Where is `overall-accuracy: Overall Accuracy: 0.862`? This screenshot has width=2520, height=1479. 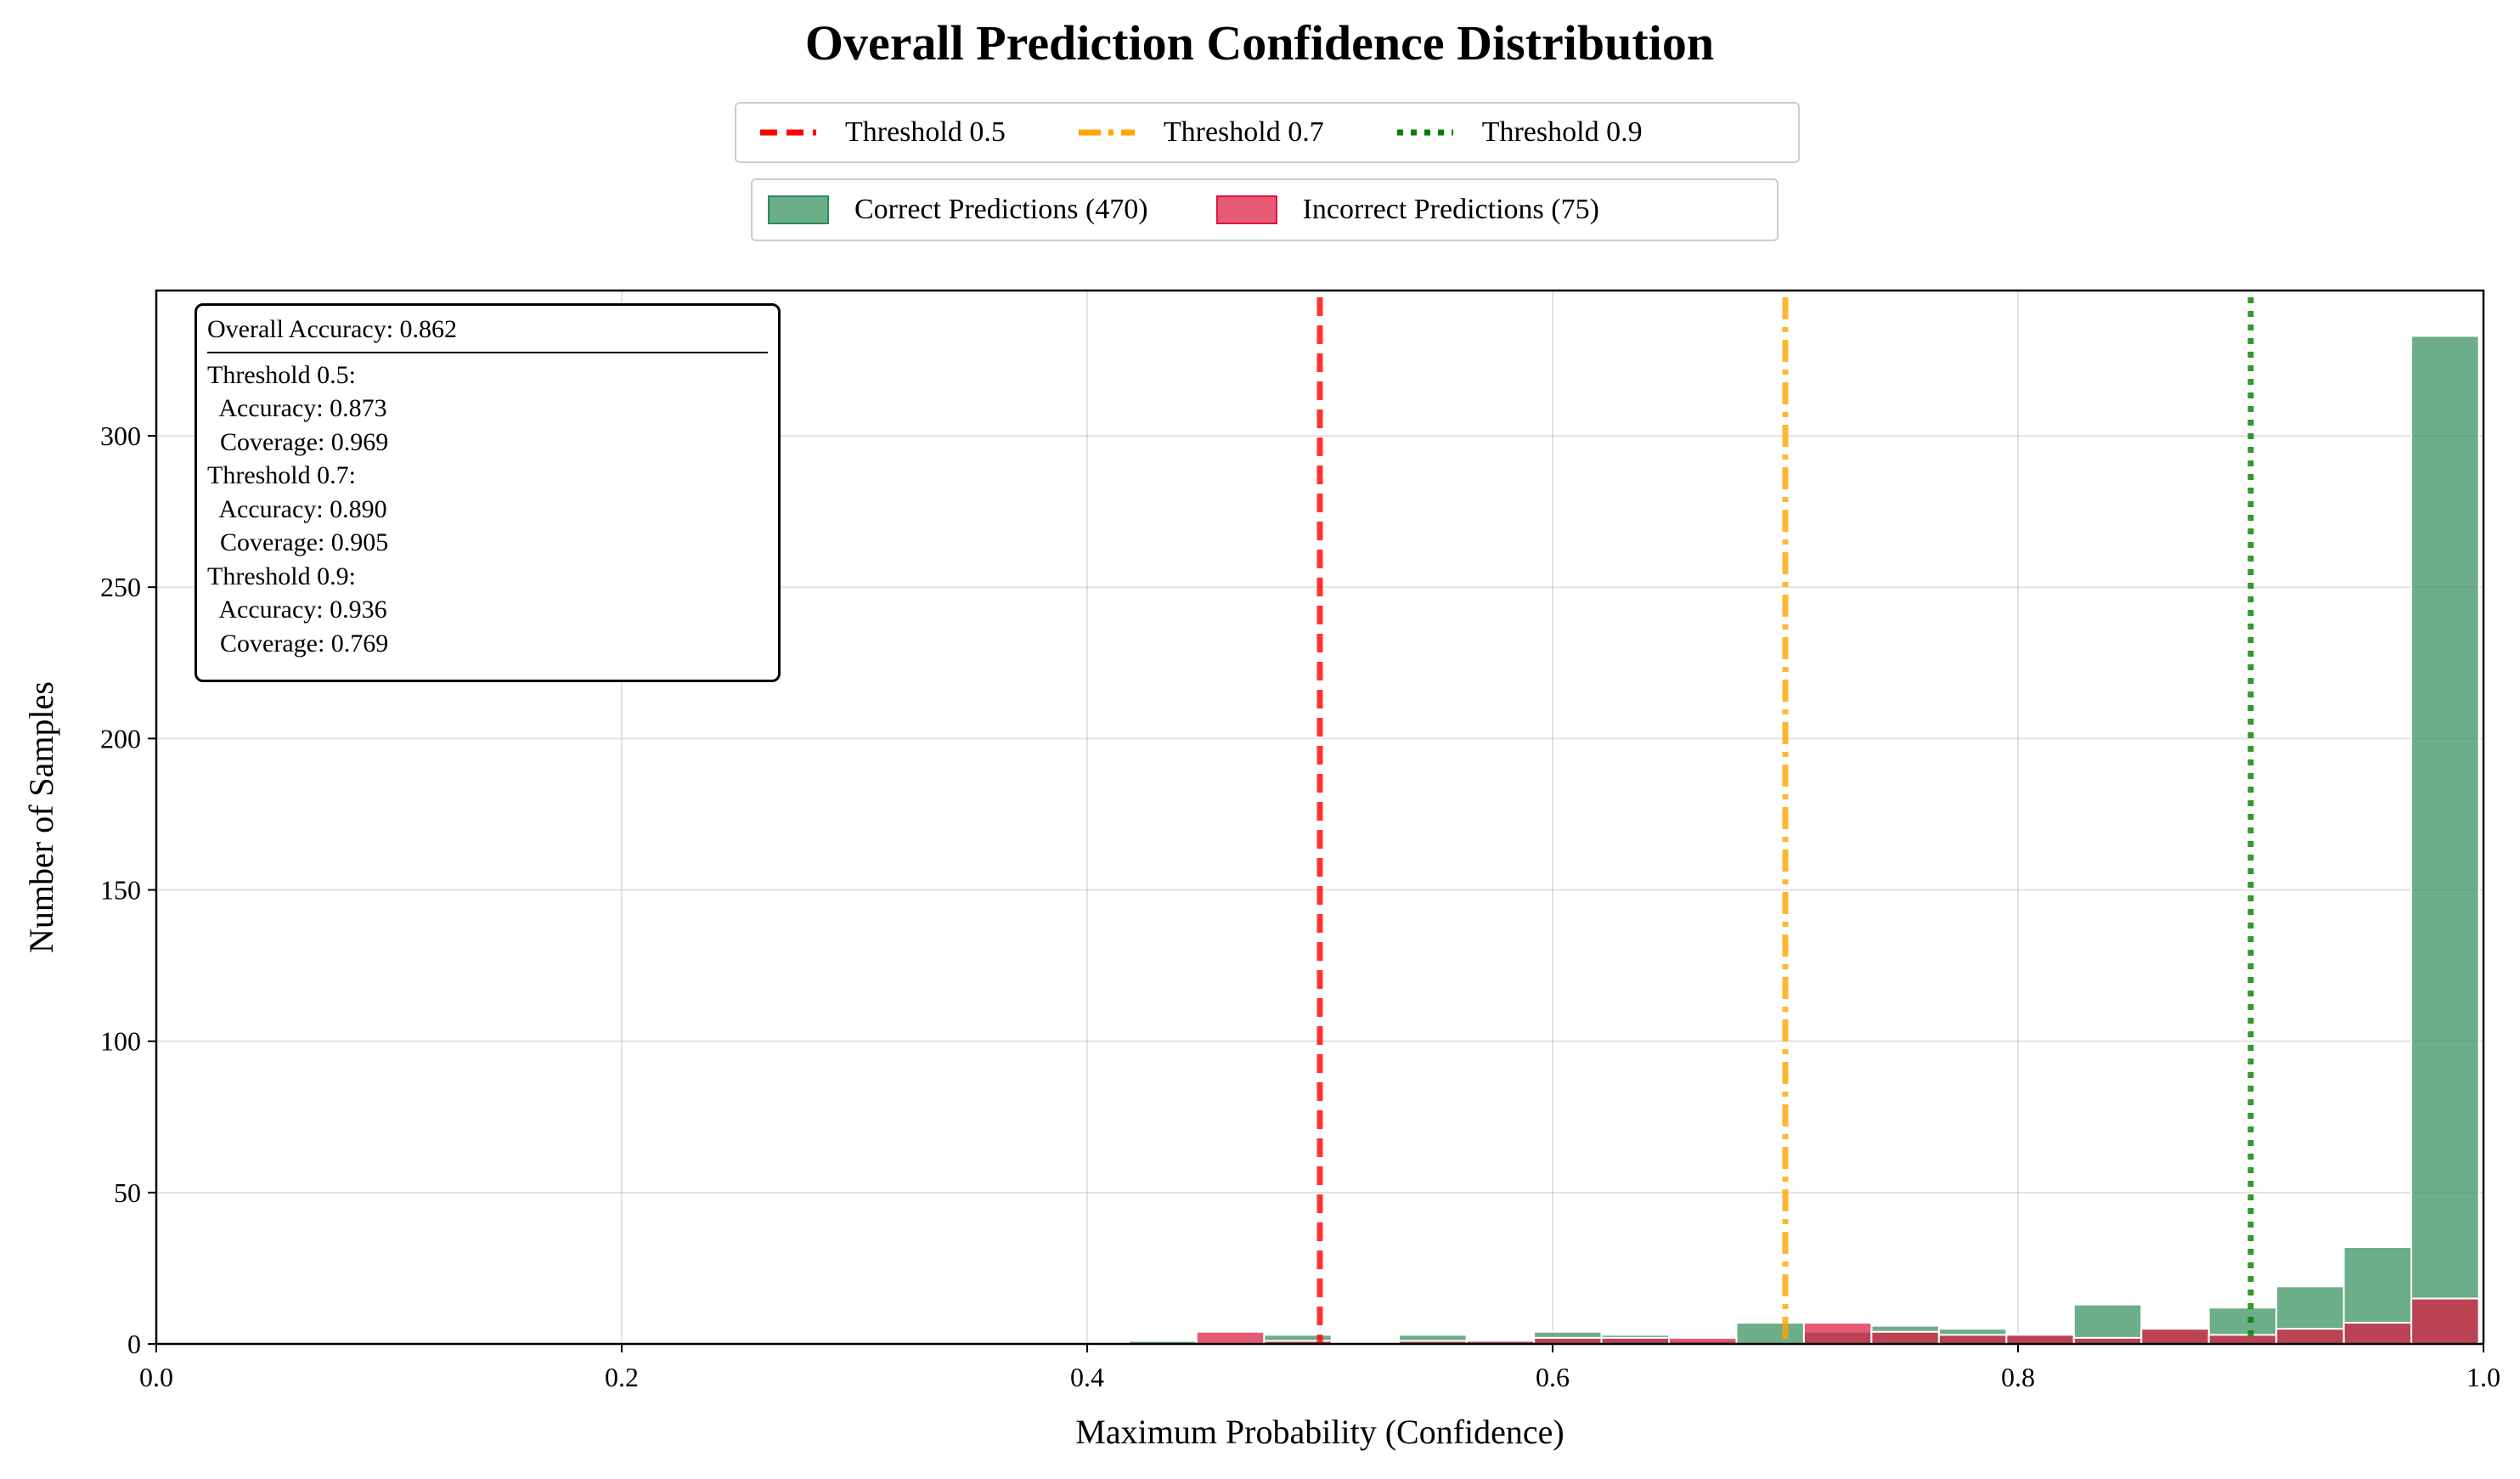 overall-accuracy: Overall Accuracy: 0.862 is located at coordinates (333, 329).